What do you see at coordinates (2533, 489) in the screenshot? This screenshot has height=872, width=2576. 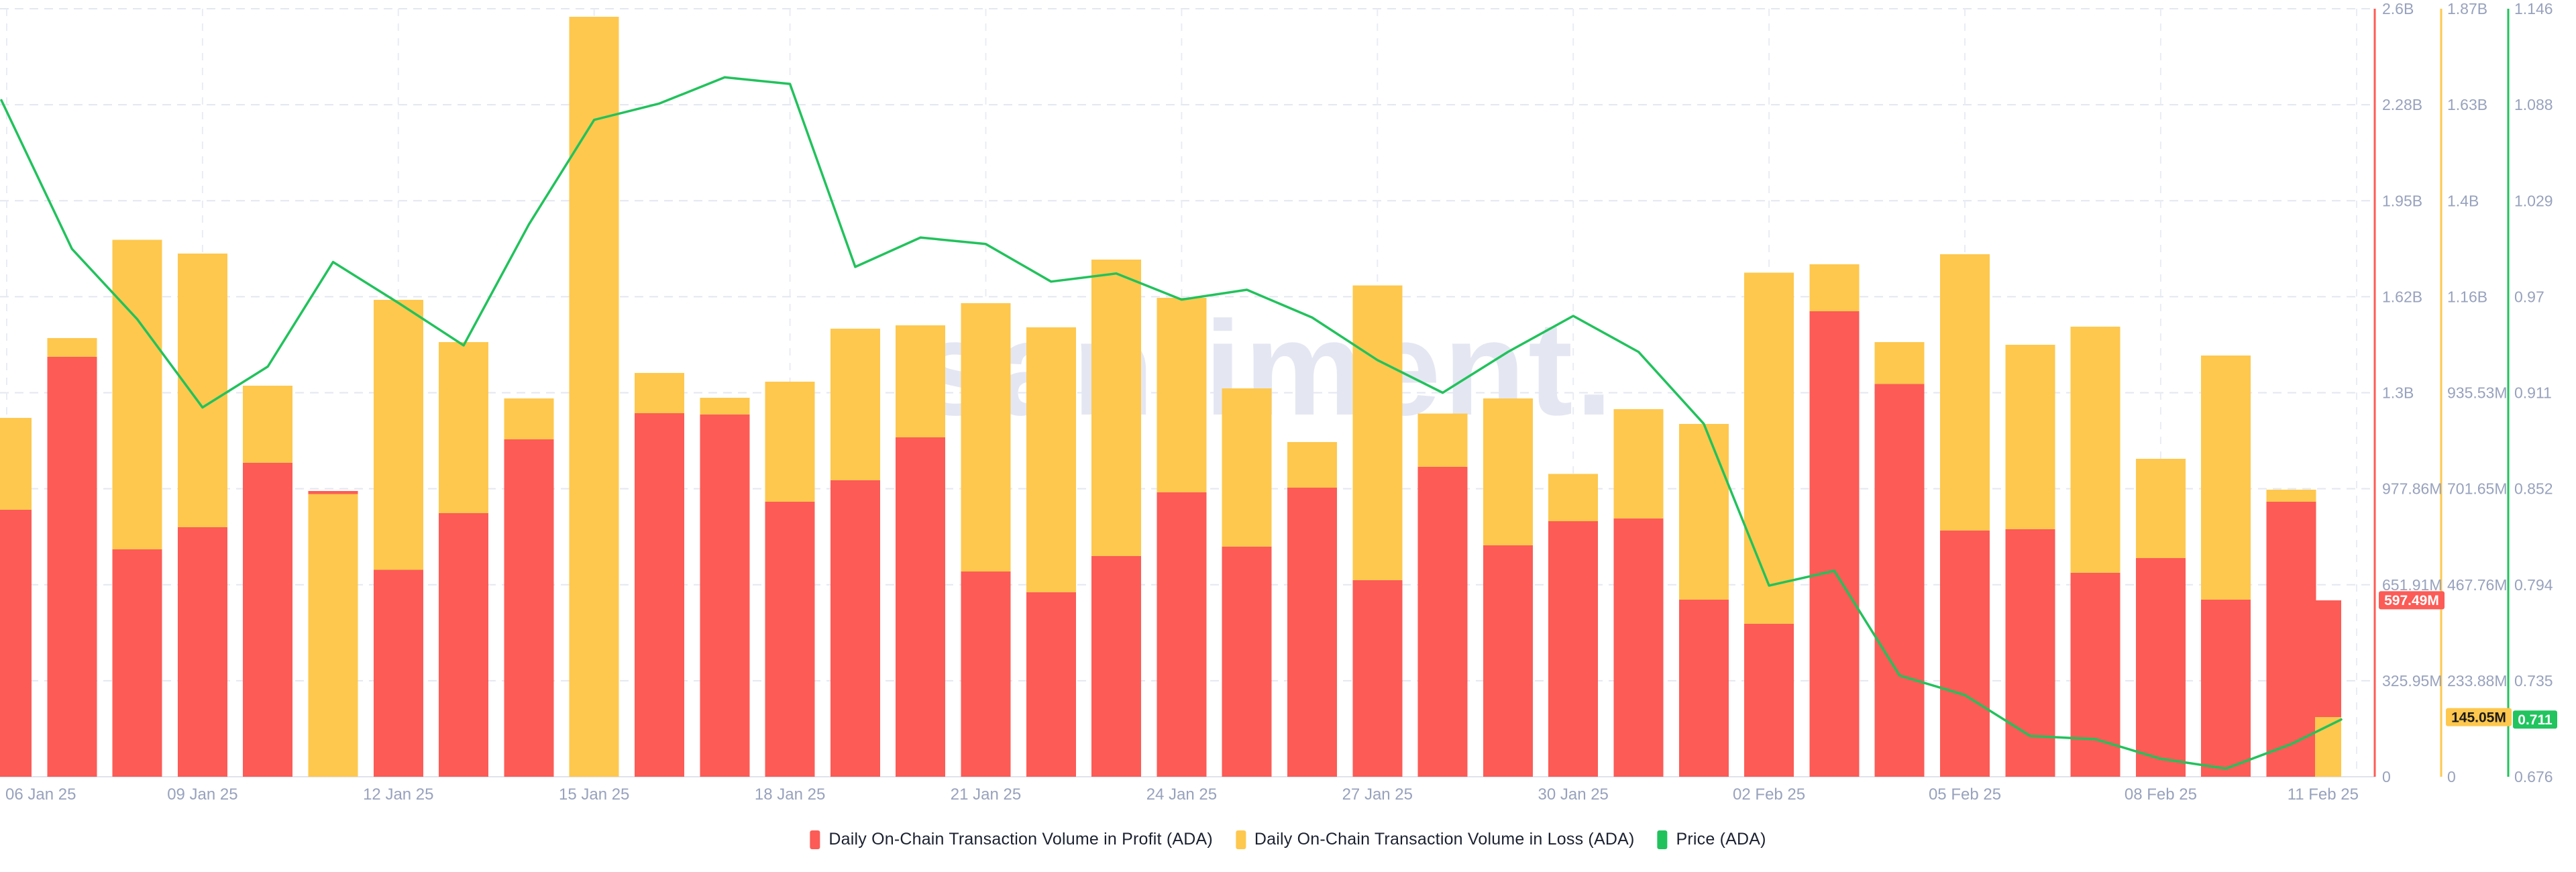 I see `price-axis-tick: 0.852` at bounding box center [2533, 489].